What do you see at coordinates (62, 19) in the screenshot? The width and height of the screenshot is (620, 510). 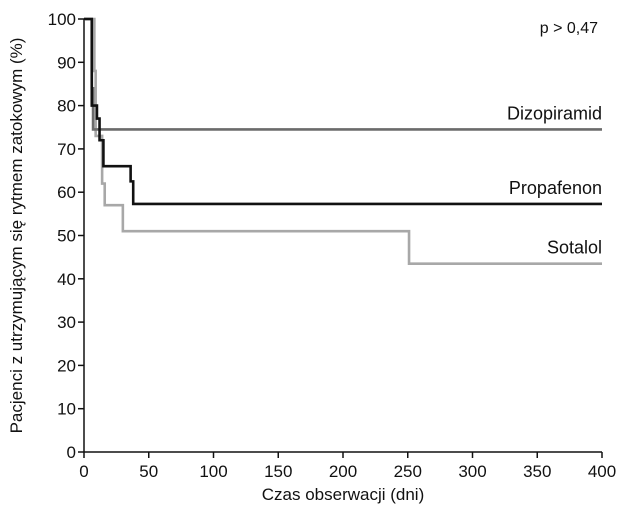 I see `y-tick-label: 100` at bounding box center [62, 19].